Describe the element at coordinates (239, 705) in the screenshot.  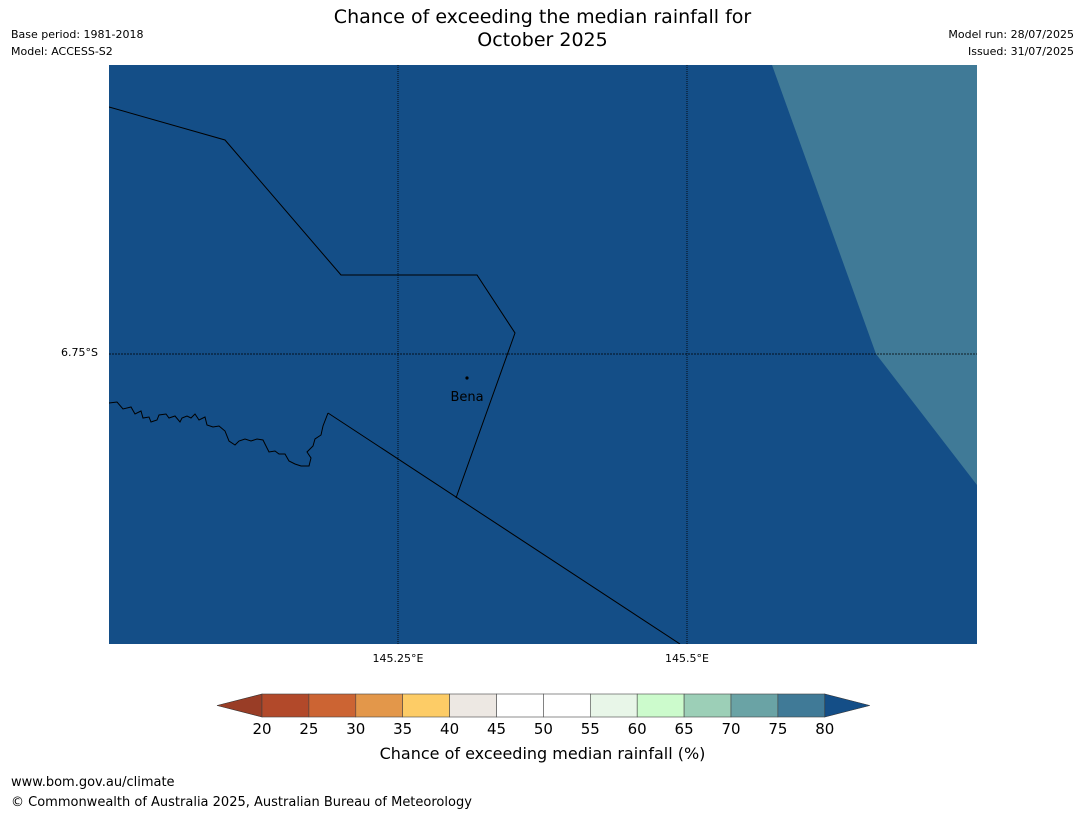
I see `colorbar-low-extend` at that location.